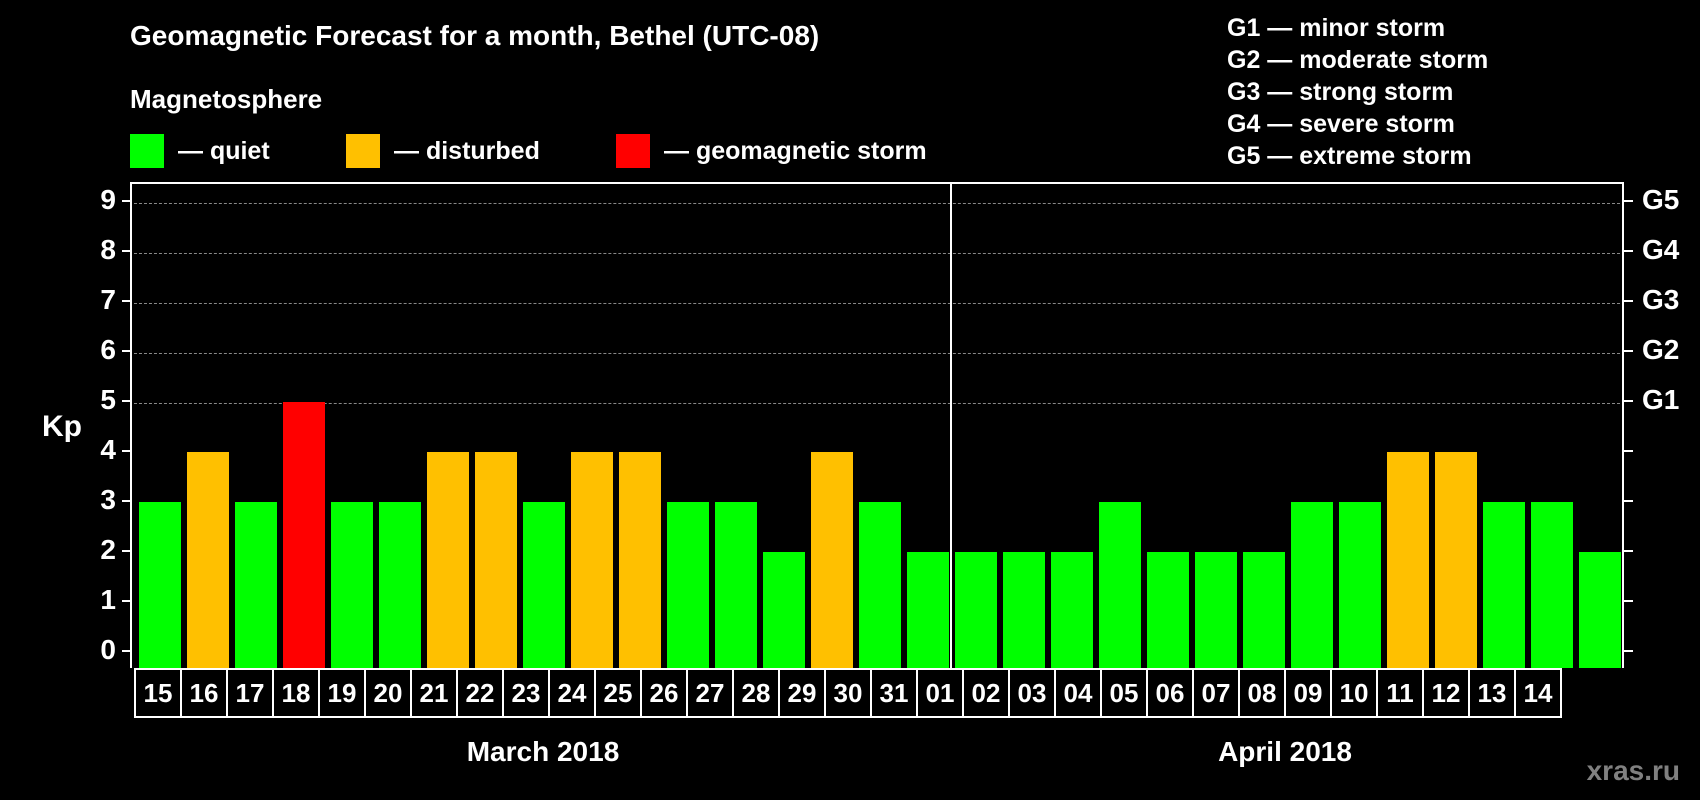 The image size is (1700, 800). What do you see at coordinates (940, 694) in the screenshot?
I see `date-cell: 01` at bounding box center [940, 694].